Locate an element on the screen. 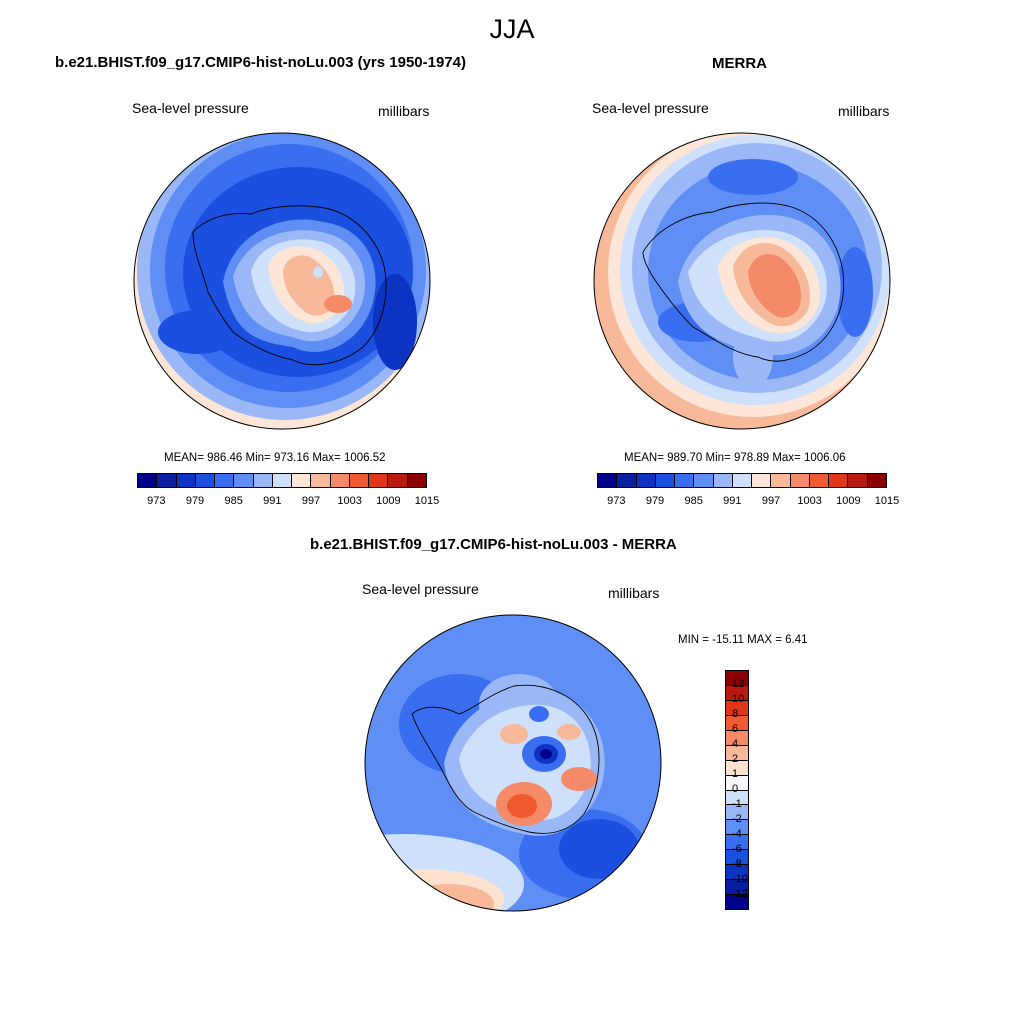  panel1-stats: MEAN= 986.46 Min= 973.16 Max= 1006.52 is located at coordinates (275, 458).